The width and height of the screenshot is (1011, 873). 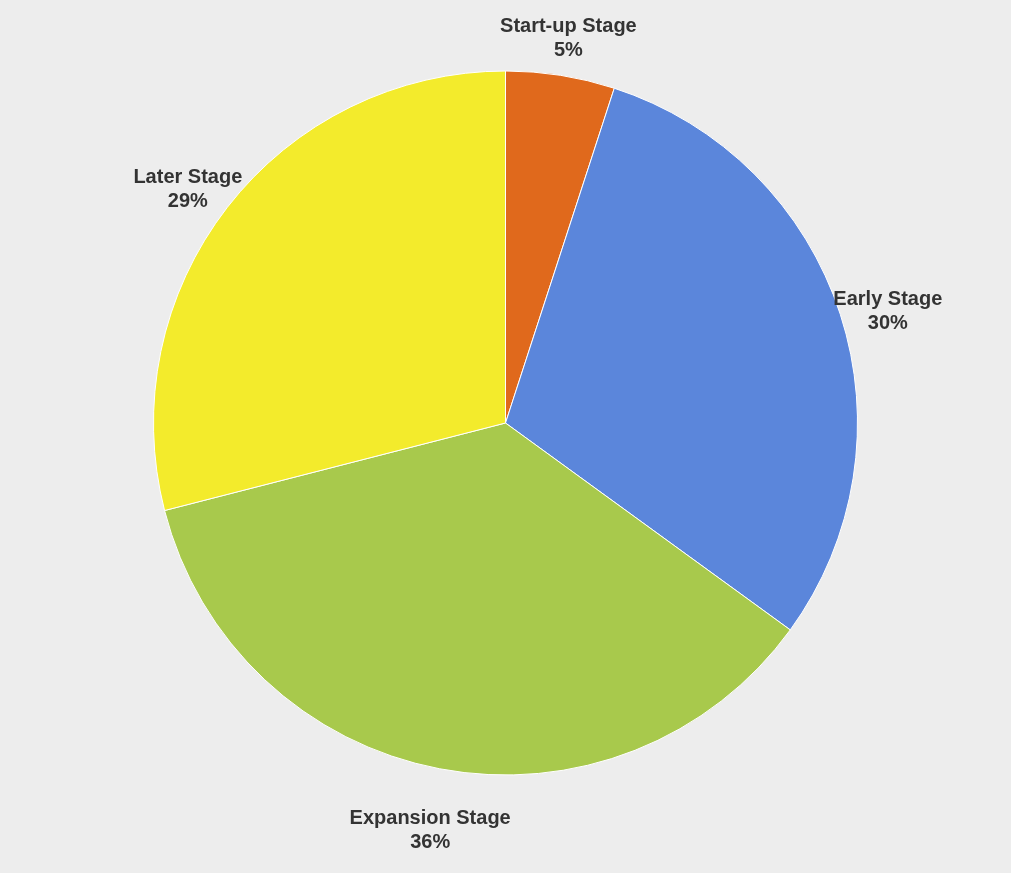 What do you see at coordinates (568, 48) in the screenshot?
I see `data-label: 5%` at bounding box center [568, 48].